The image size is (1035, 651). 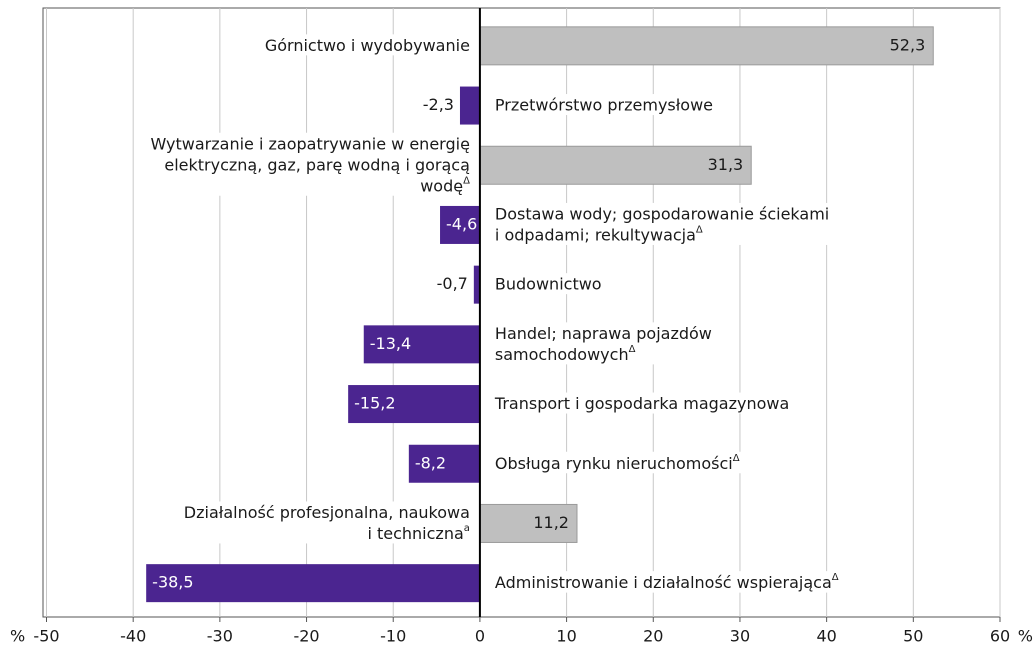 I want to click on category-line: Działalność profesjonalna, naukowa, so click(x=327, y=511).